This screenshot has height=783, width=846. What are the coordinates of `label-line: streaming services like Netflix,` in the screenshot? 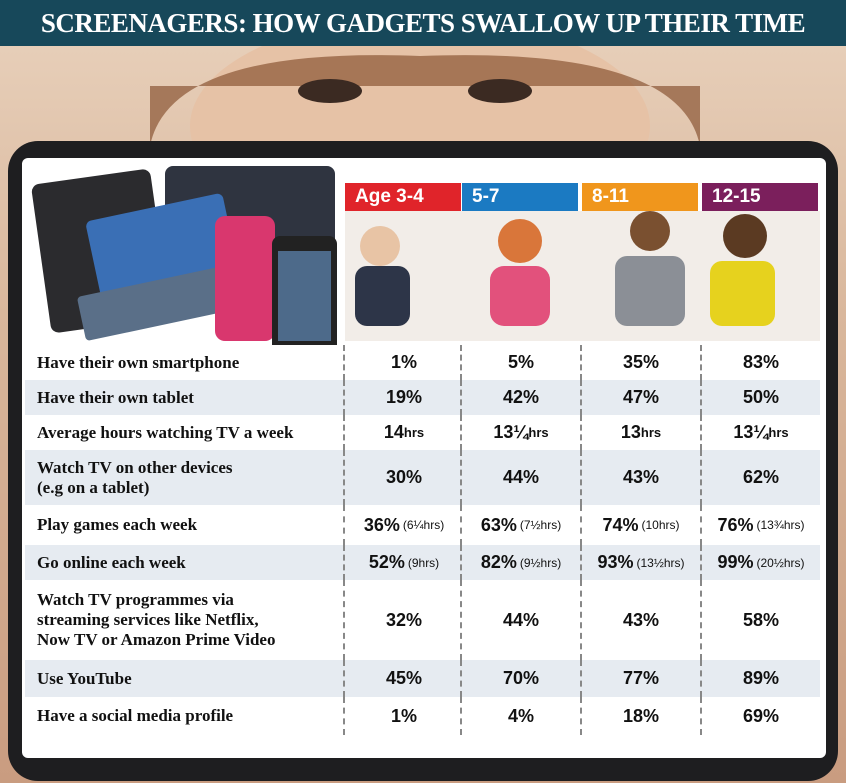 It's located at (148, 619).